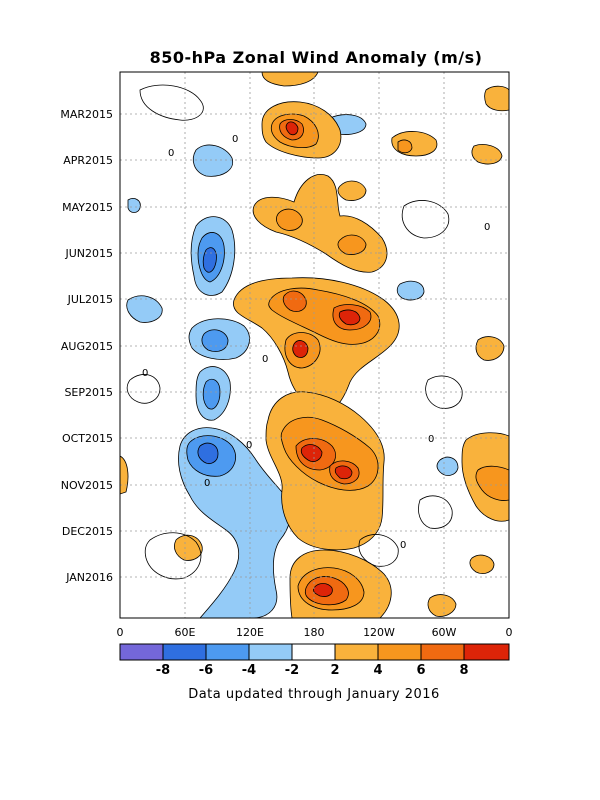 The height and width of the screenshot is (800, 600). I want to click on chart-title: 850-hPa Zonal Wind Anomaly (m/s), so click(316, 57).